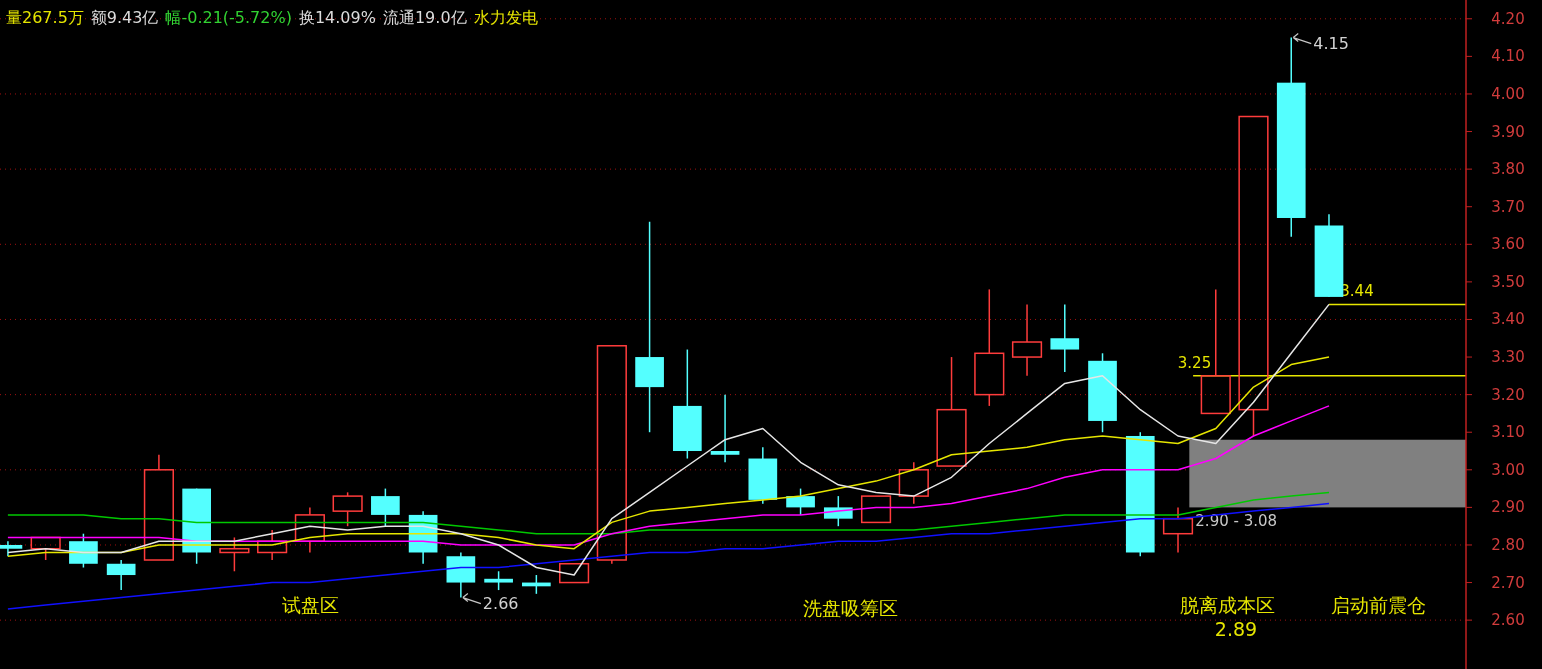  Describe the element at coordinates (228, 17) in the screenshot. I see `annotation: 幅-0.21(-5.72%)` at that location.